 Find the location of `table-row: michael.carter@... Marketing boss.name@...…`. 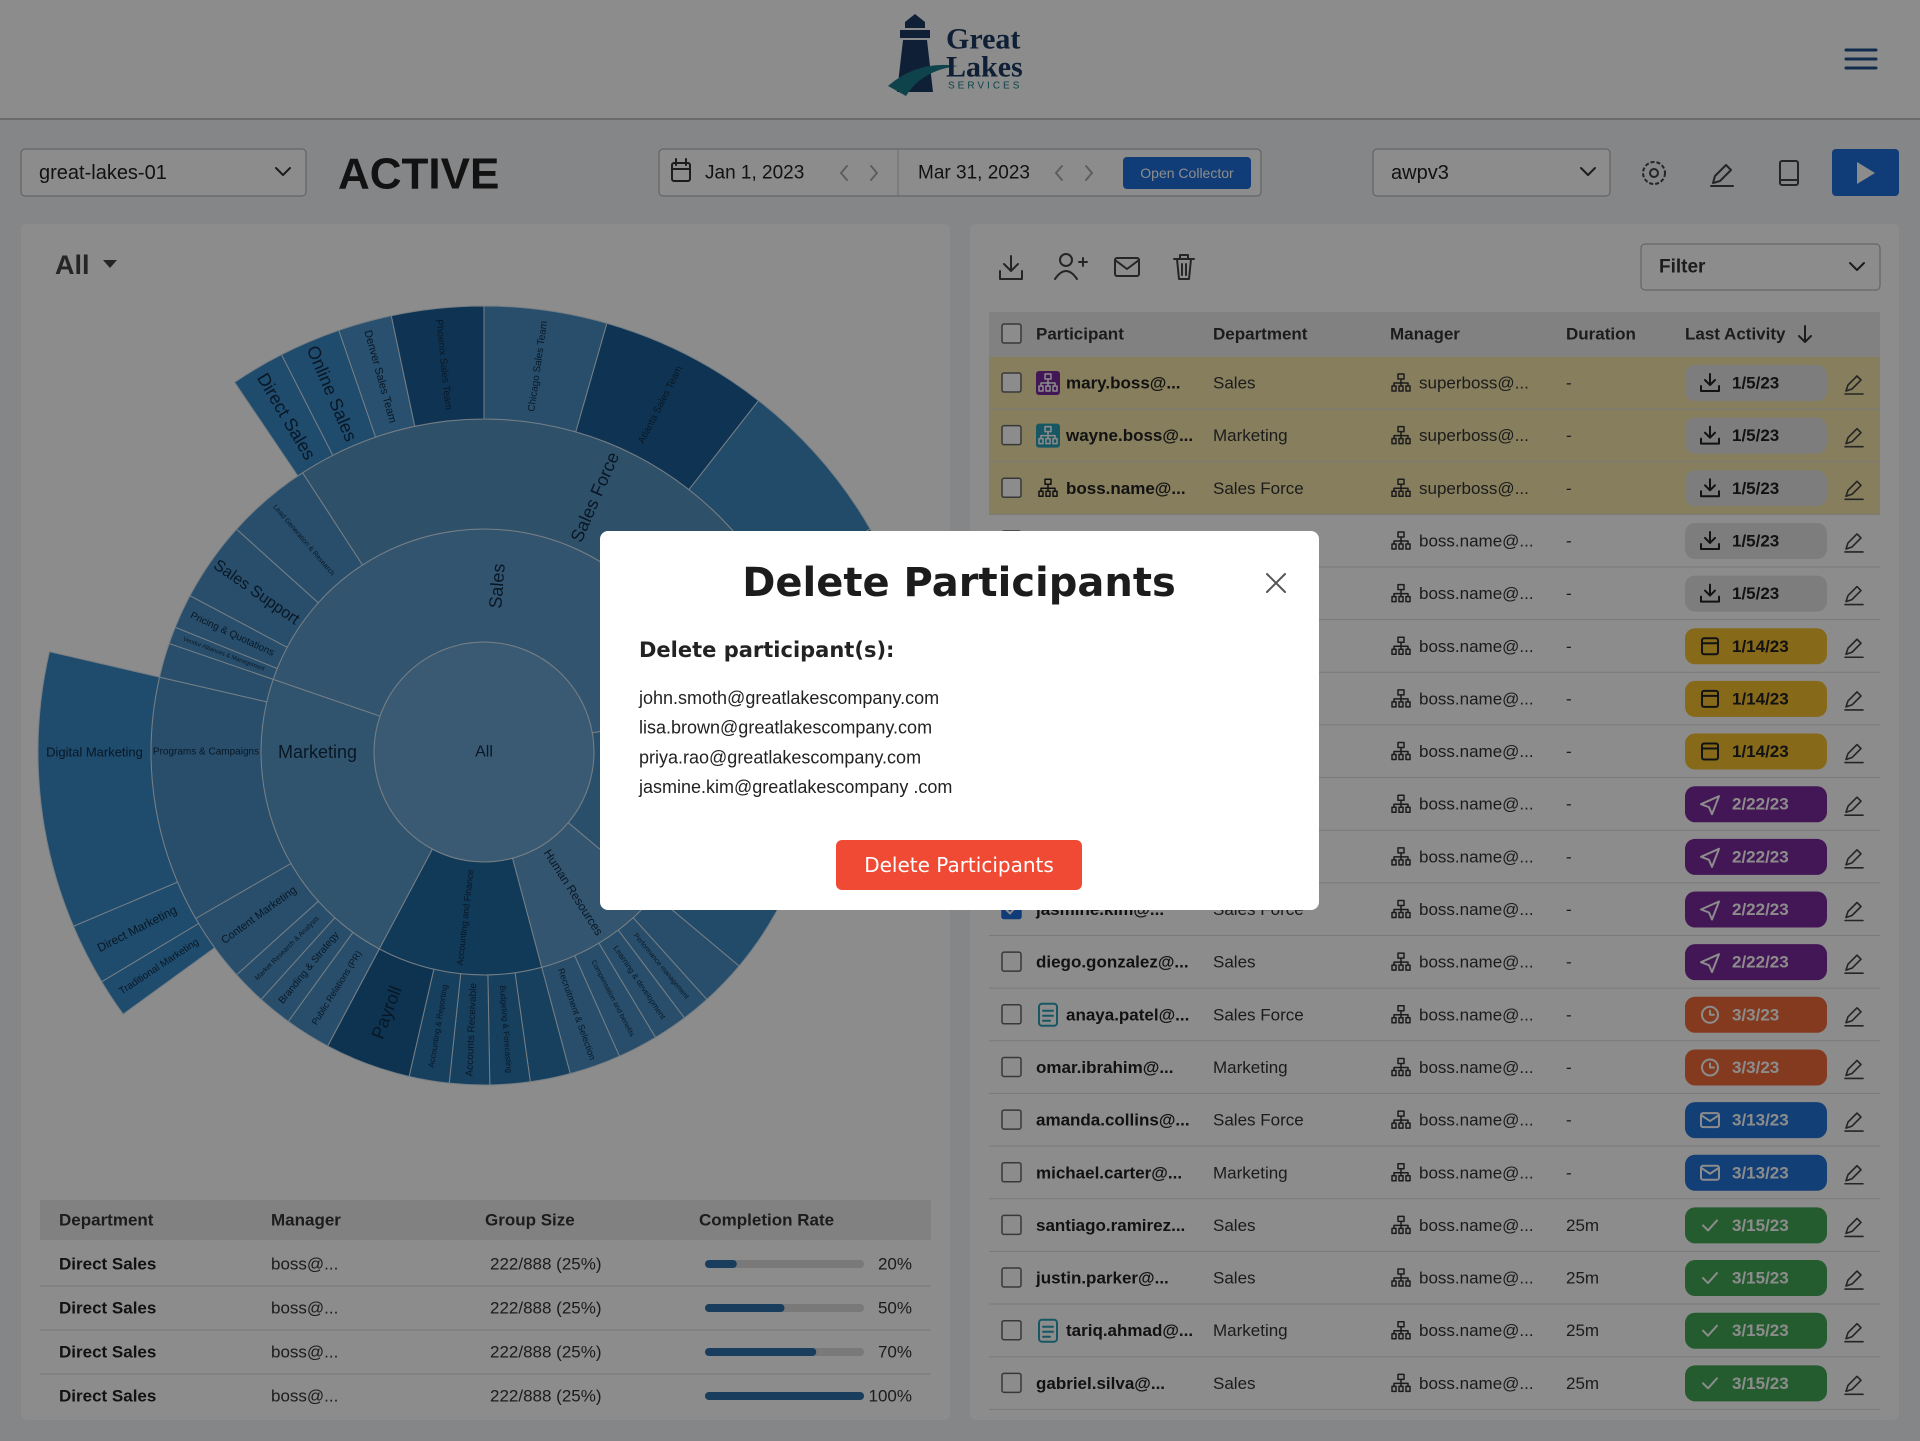

table-row: michael.carter@... Marketing boss.name@...… is located at coordinates (1434, 1177).